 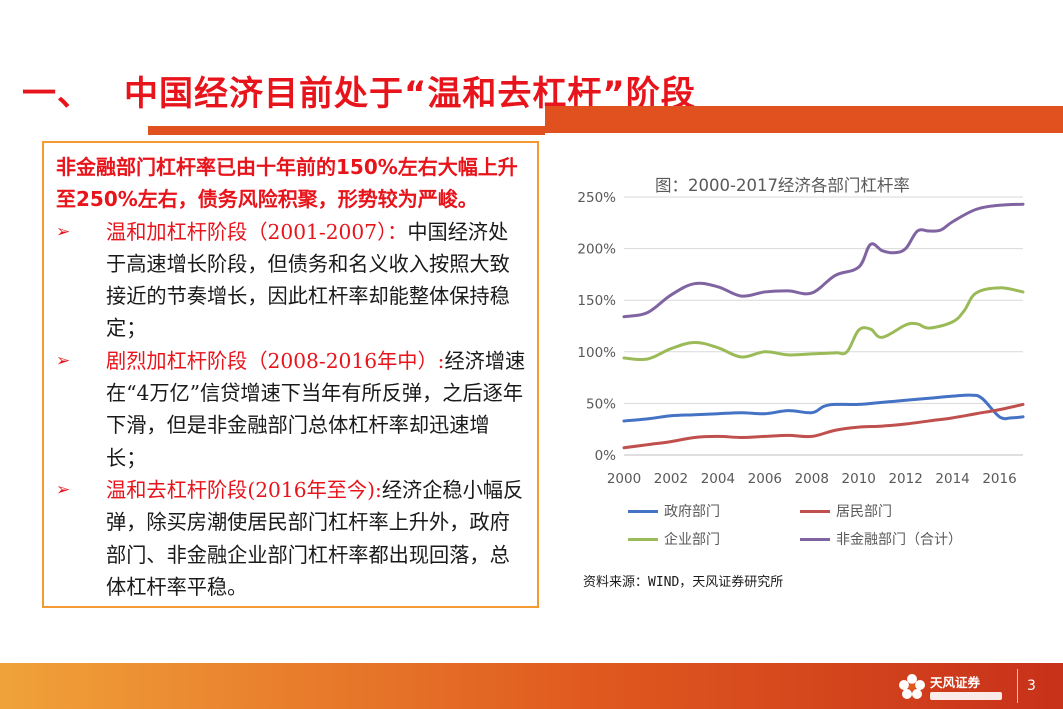 I want to click on company-logo: 天风证券, so click(x=949, y=687).